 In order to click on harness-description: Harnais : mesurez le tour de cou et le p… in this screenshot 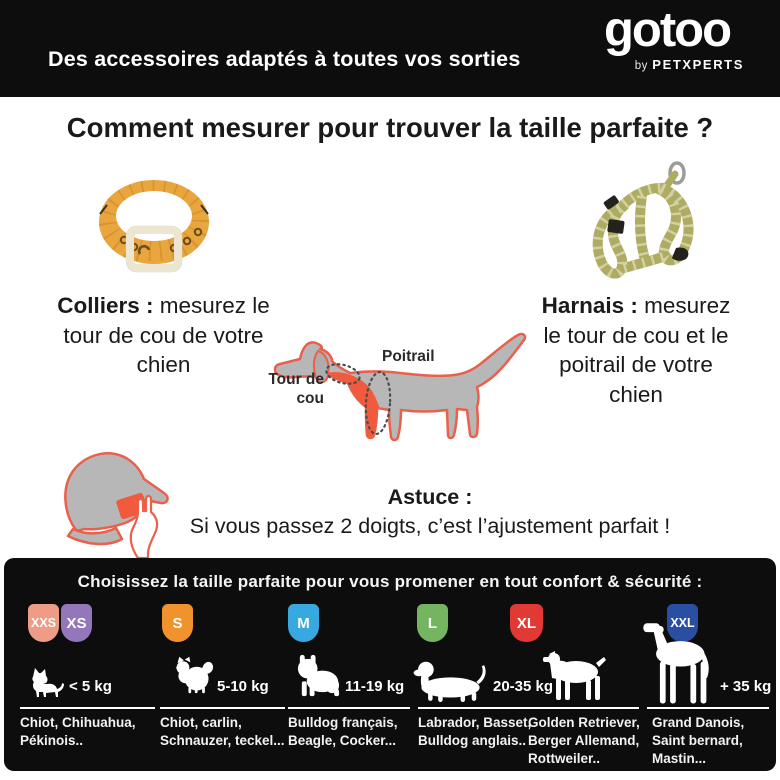, I will do `click(636, 350)`.